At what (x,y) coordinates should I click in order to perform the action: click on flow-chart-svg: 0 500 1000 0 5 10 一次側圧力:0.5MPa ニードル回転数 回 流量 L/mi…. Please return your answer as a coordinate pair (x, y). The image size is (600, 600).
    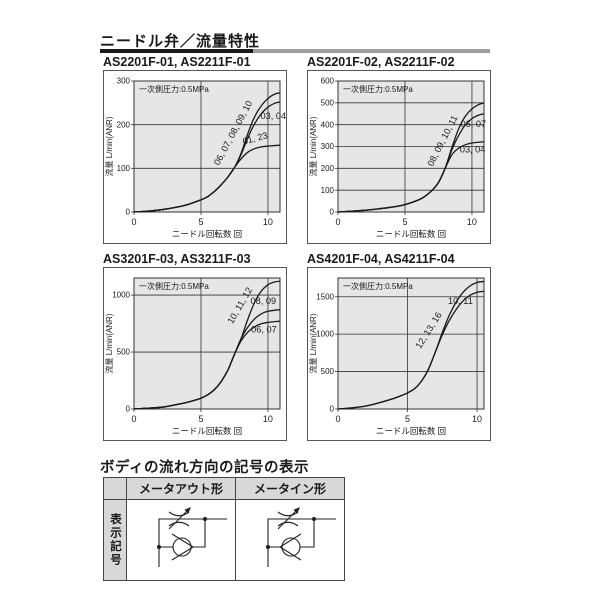
    Looking at the image, I should click on (192, 356).